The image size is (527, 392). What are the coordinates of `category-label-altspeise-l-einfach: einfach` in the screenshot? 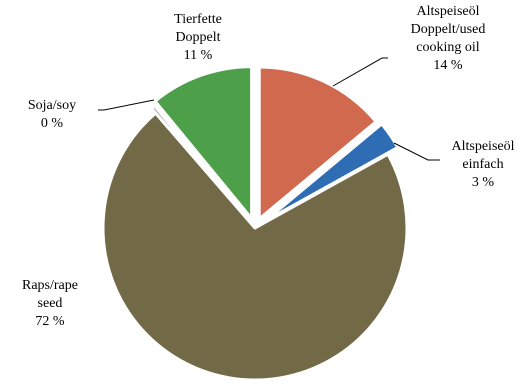 It's located at (482, 164).